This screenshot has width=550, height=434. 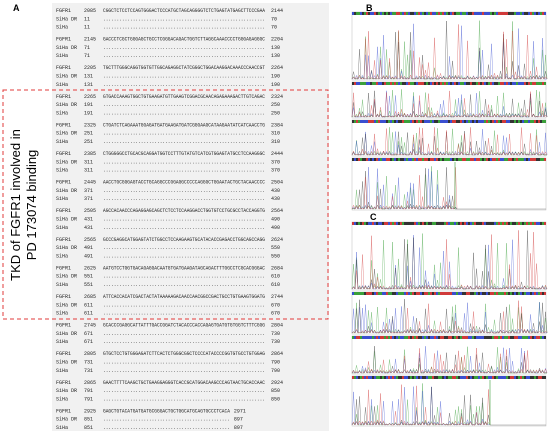 What do you see at coordinates (275, 142) in the screenshot?
I see `seq-end: 310` at bounding box center [275, 142].